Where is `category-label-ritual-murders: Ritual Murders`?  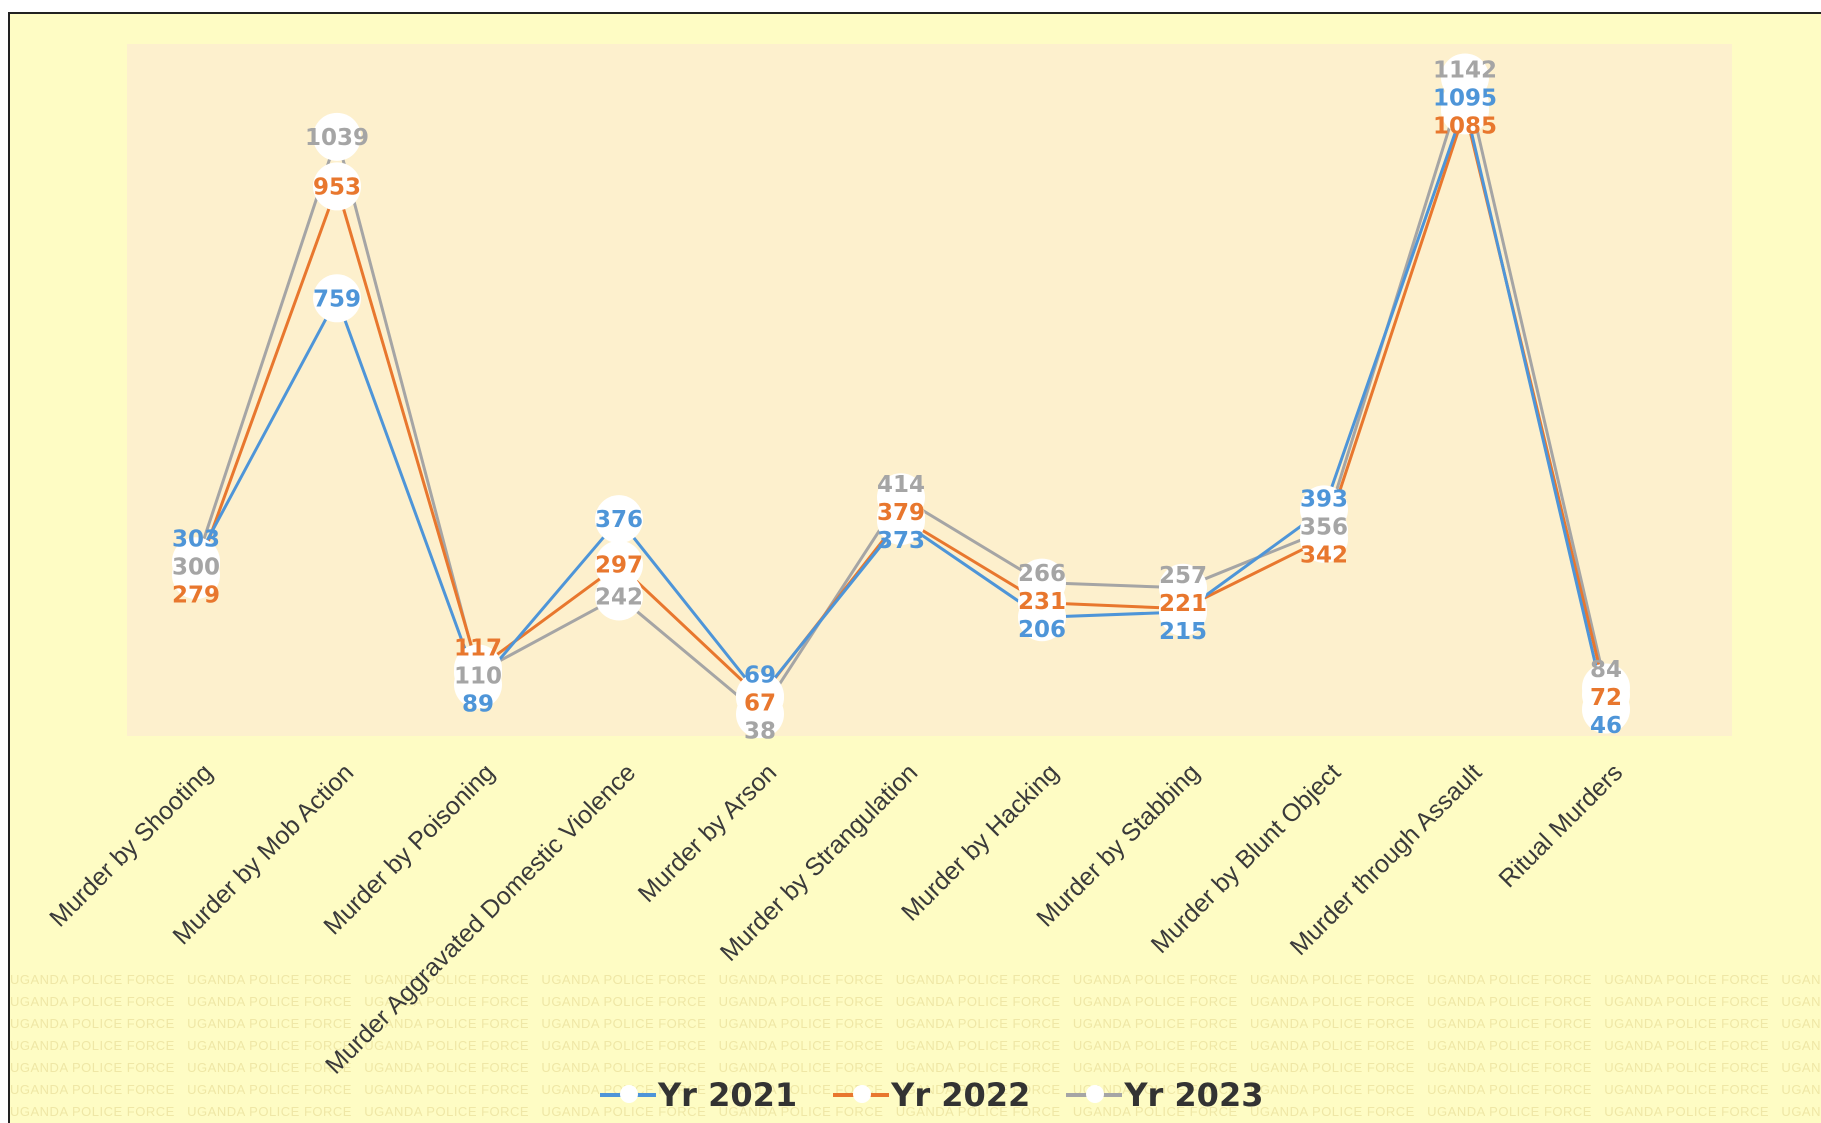 category-label-ritual-murders: Ritual Murders is located at coordinates (1560, 825).